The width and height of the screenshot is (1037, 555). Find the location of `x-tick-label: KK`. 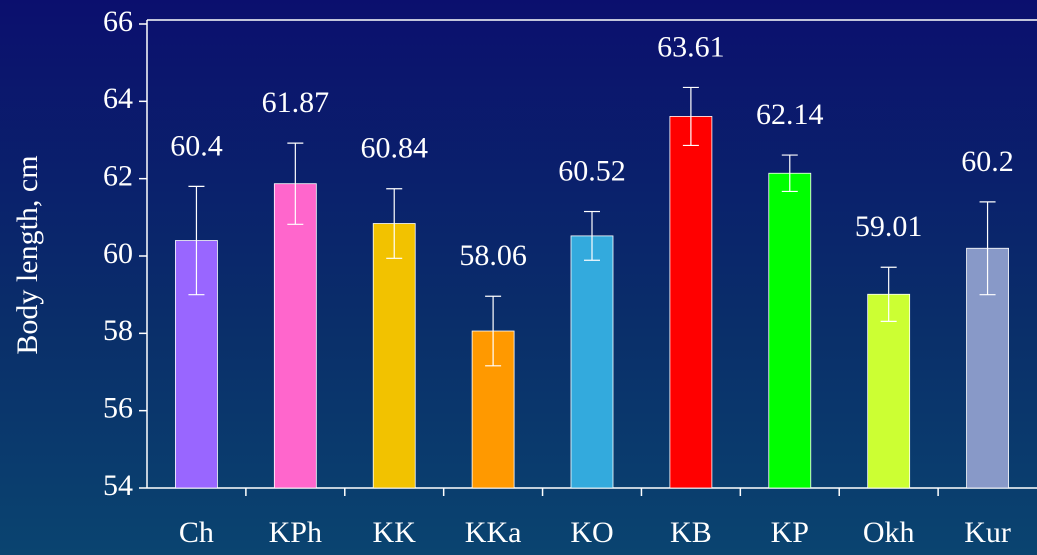

x-tick-label: KK is located at coordinates (395, 532).